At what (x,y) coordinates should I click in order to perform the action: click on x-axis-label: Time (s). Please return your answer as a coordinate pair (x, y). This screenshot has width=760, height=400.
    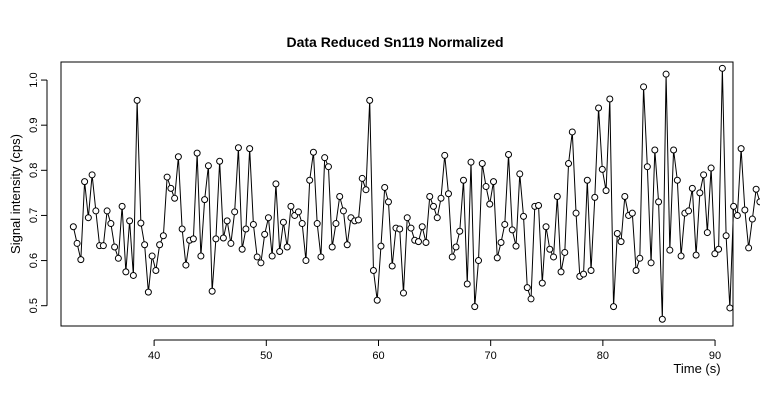
    Looking at the image, I should click on (696, 368).